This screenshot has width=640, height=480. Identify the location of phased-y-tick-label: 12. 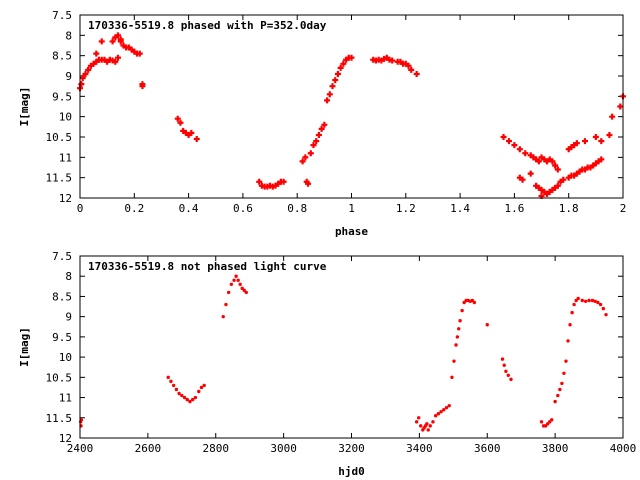
(65, 198).